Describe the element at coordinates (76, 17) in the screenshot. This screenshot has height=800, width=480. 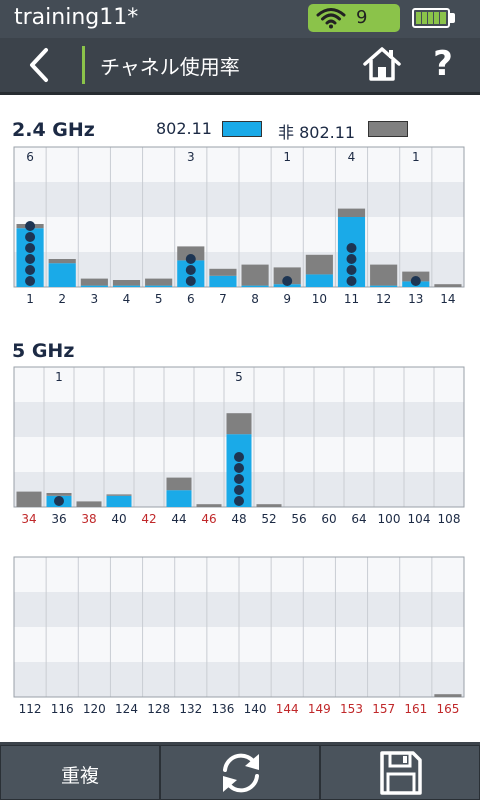
I see `app-title: training11*` at that location.